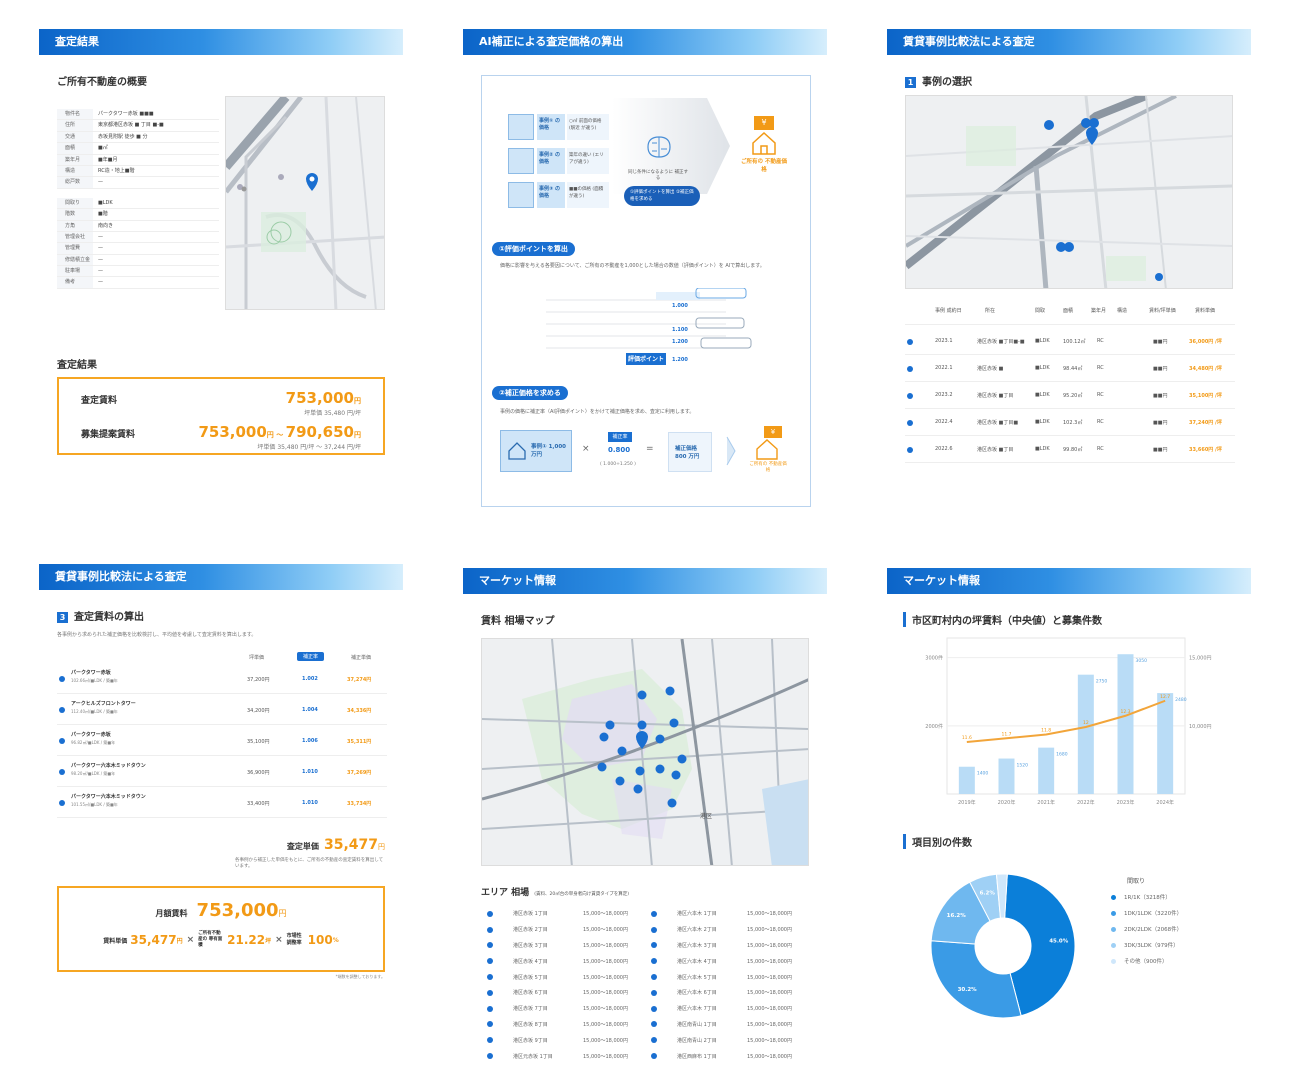 The width and height of the screenshot is (1308, 1080). Describe the element at coordinates (1040, 945) in the screenshot. I see `donut-slice` at that location.